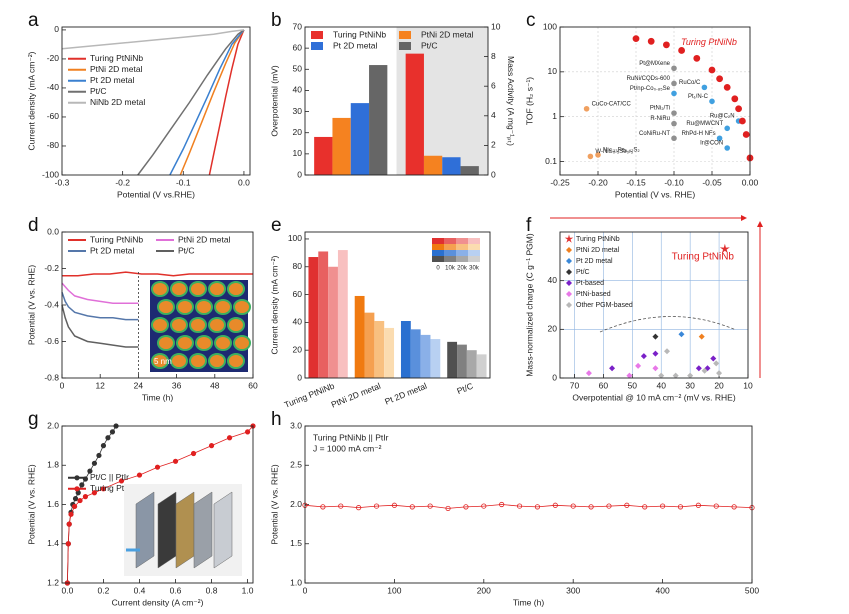  I want to click on panel-label: e, so click(276, 225).